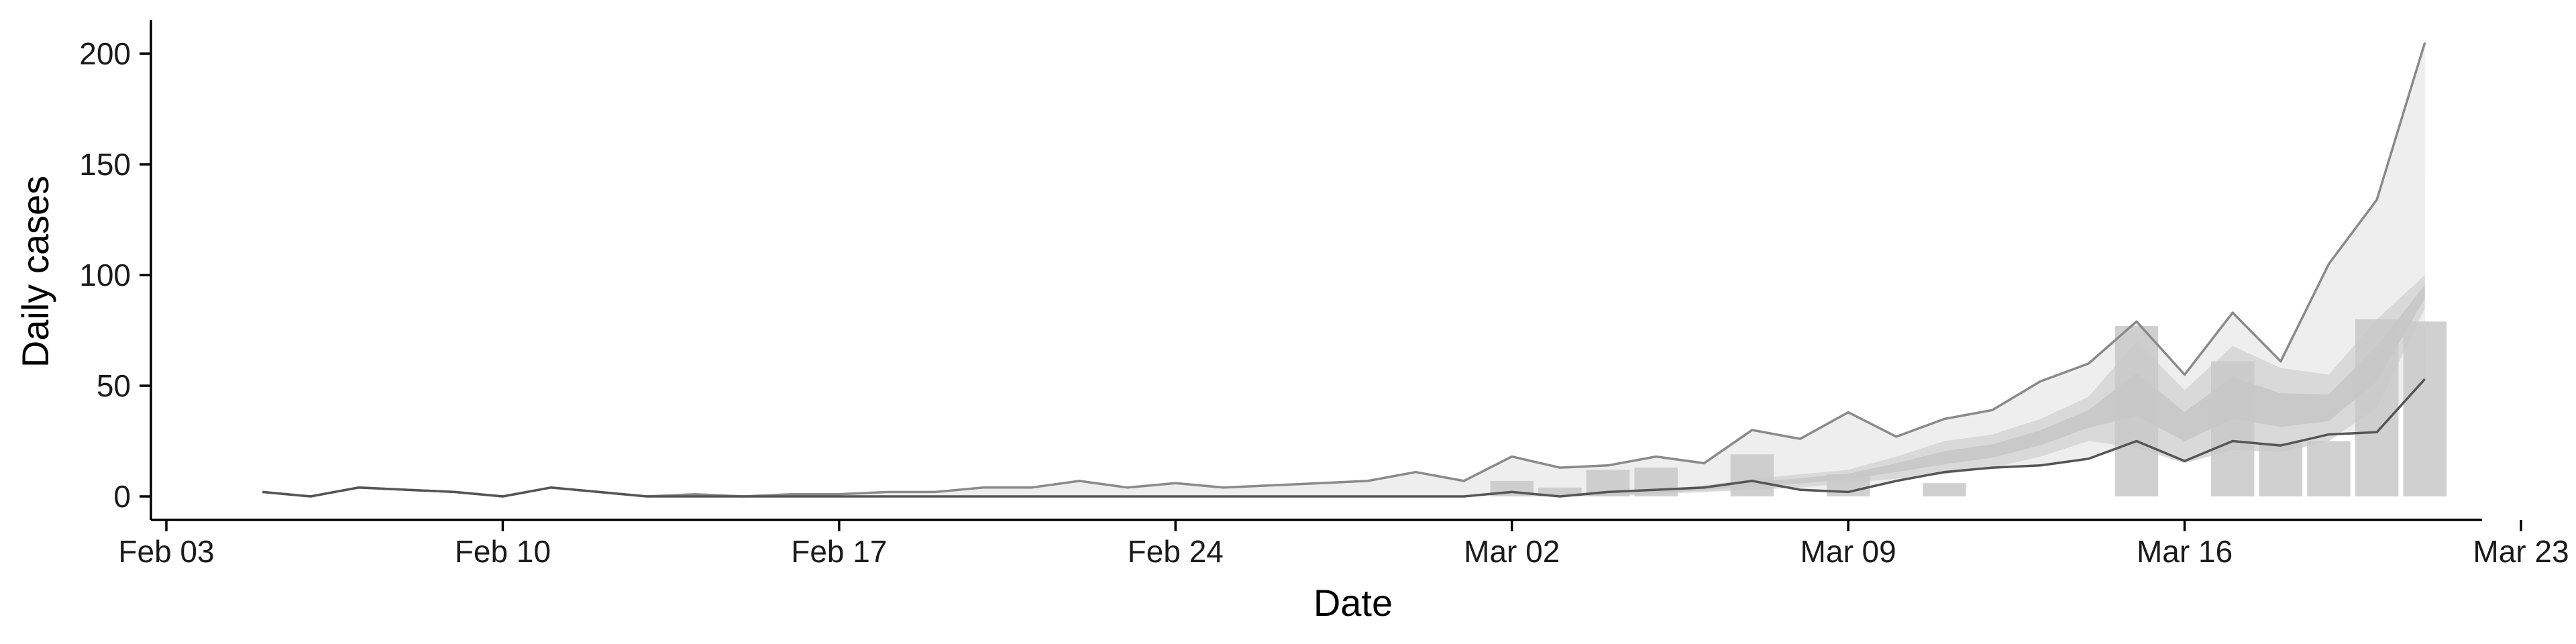 This screenshot has width=2576, height=644. Describe the element at coordinates (839, 551) in the screenshot. I see `x-tick-label: Feb 17` at that location.